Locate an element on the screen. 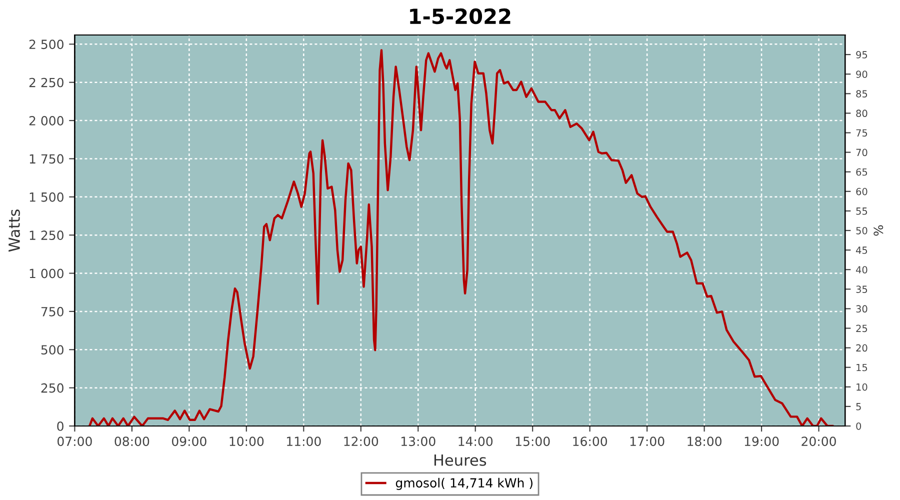 This screenshot has height=500, width=900. x-tick-label: 19:00 is located at coordinates (761, 441).